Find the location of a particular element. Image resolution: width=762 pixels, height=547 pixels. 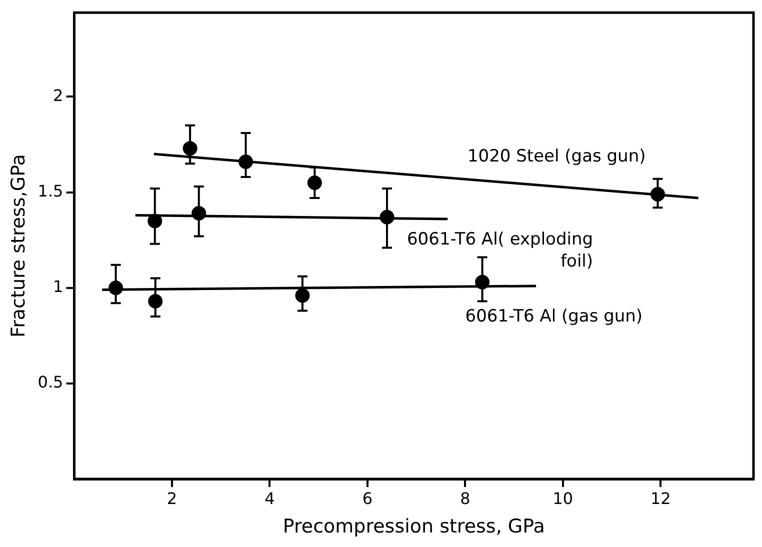

x-tick-label: 6 is located at coordinates (367, 498).